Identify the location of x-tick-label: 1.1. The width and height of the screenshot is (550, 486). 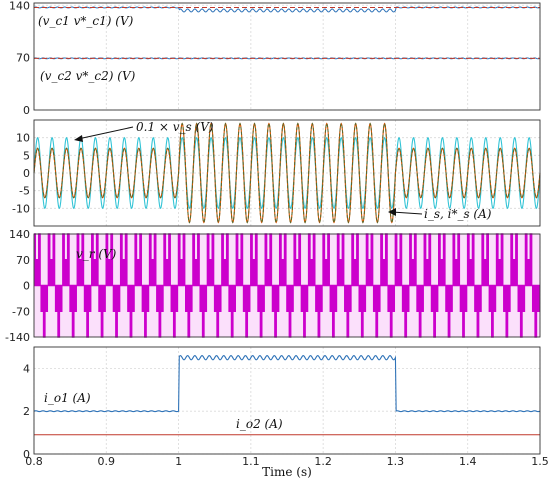
(251, 461).